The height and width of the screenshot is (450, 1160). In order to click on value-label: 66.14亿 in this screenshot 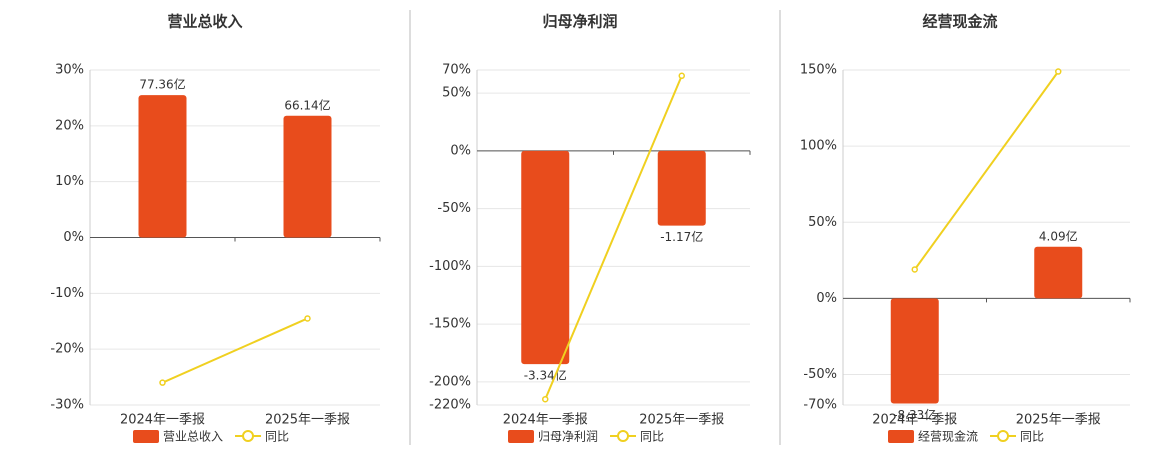, I will do `click(307, 104)`.